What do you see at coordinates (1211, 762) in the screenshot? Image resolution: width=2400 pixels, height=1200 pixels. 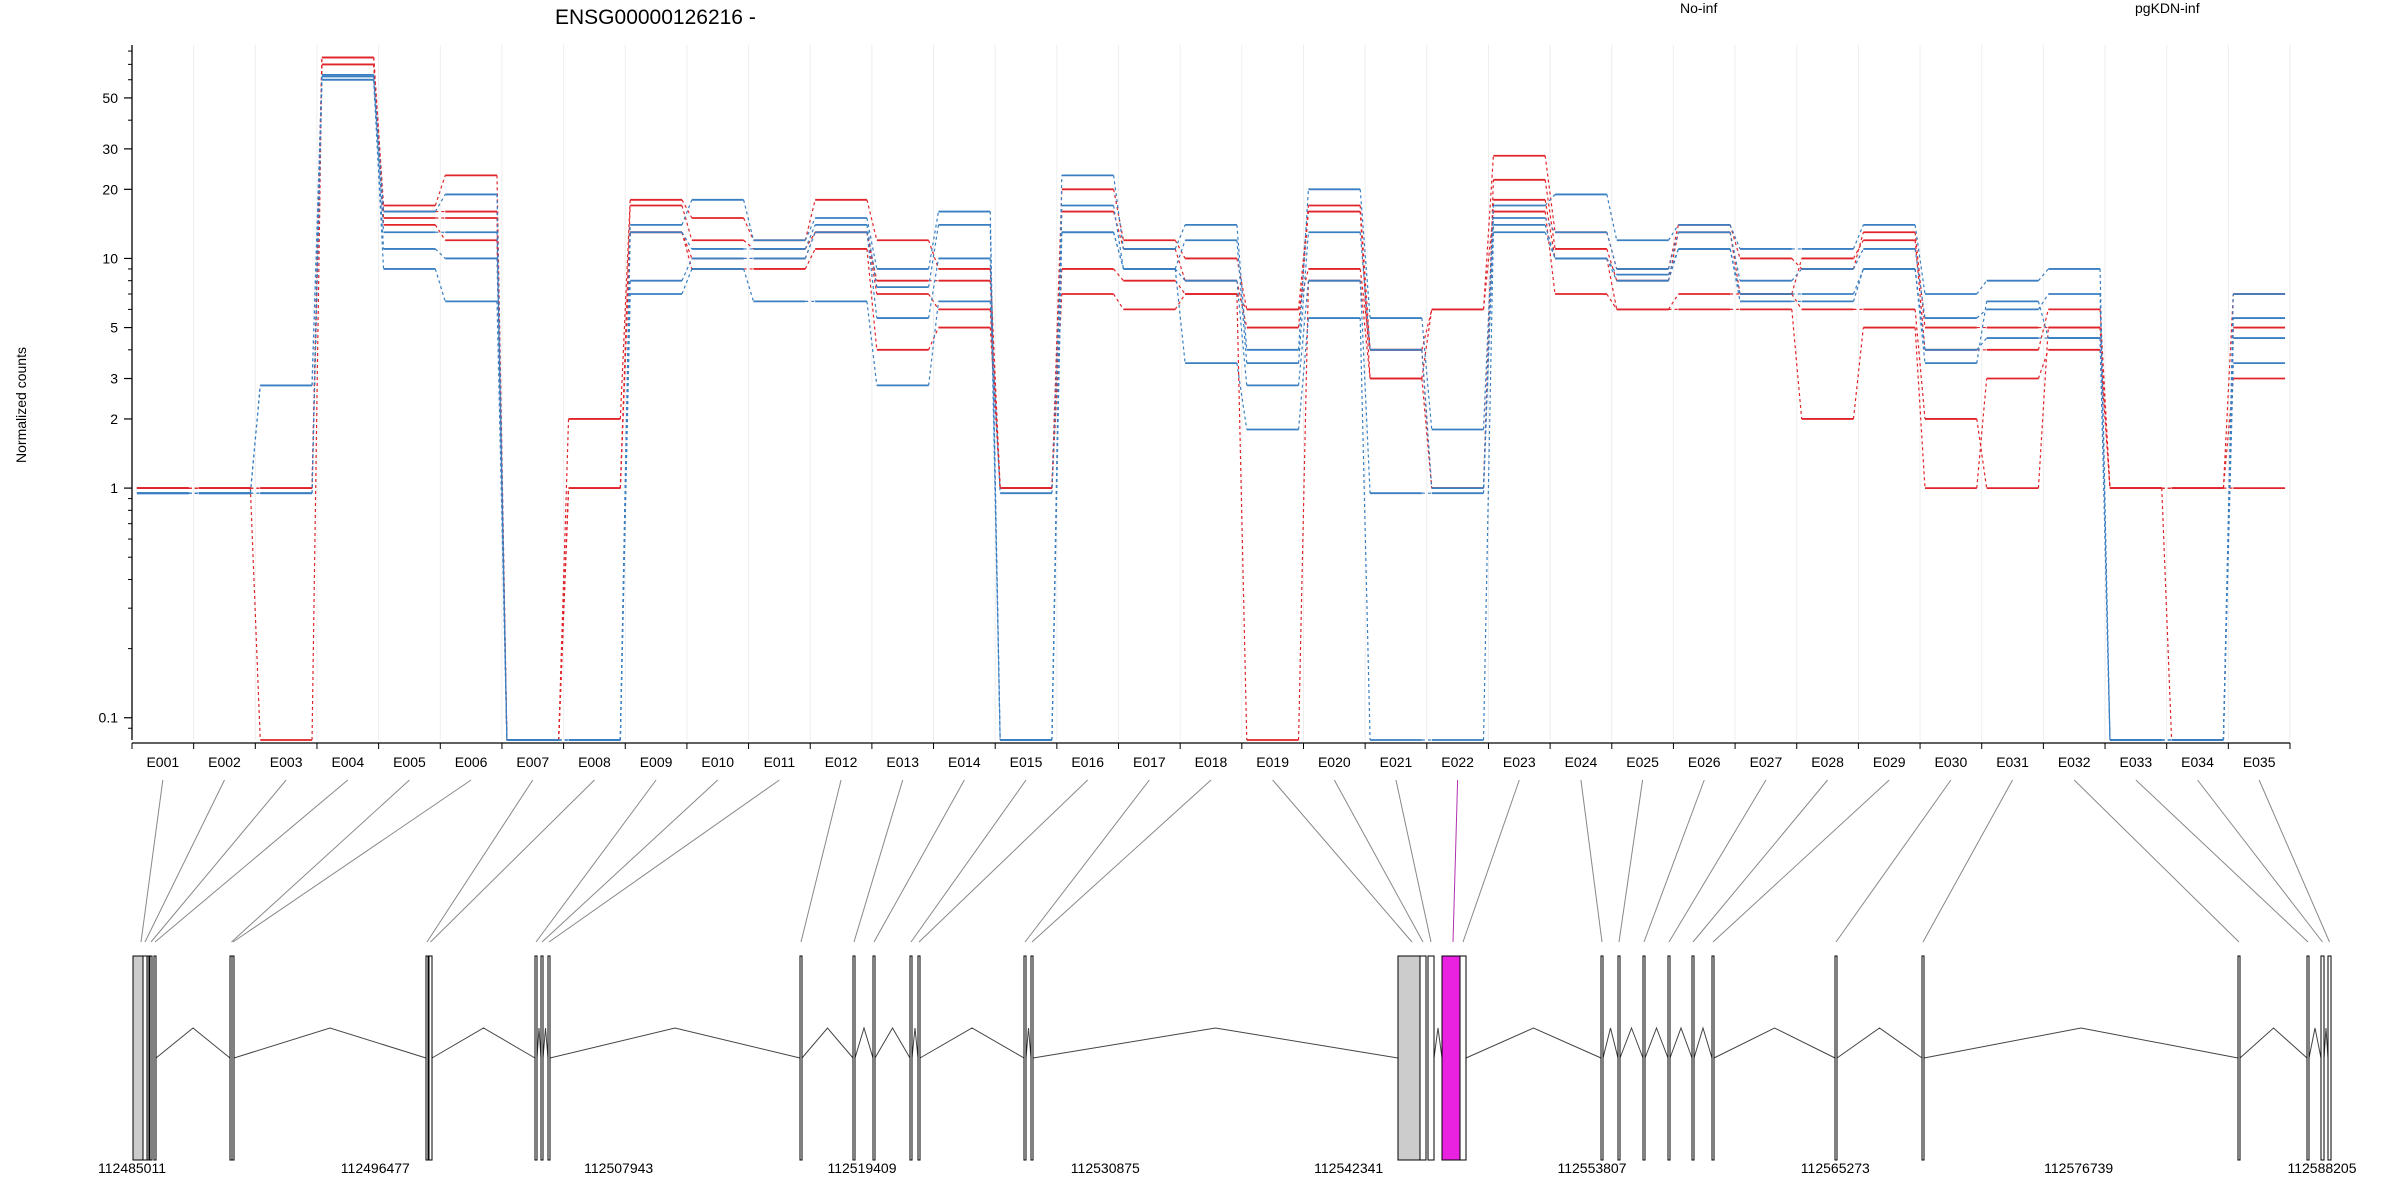 I see `x-tick-label: E018` at bounding box center [1211, 762].